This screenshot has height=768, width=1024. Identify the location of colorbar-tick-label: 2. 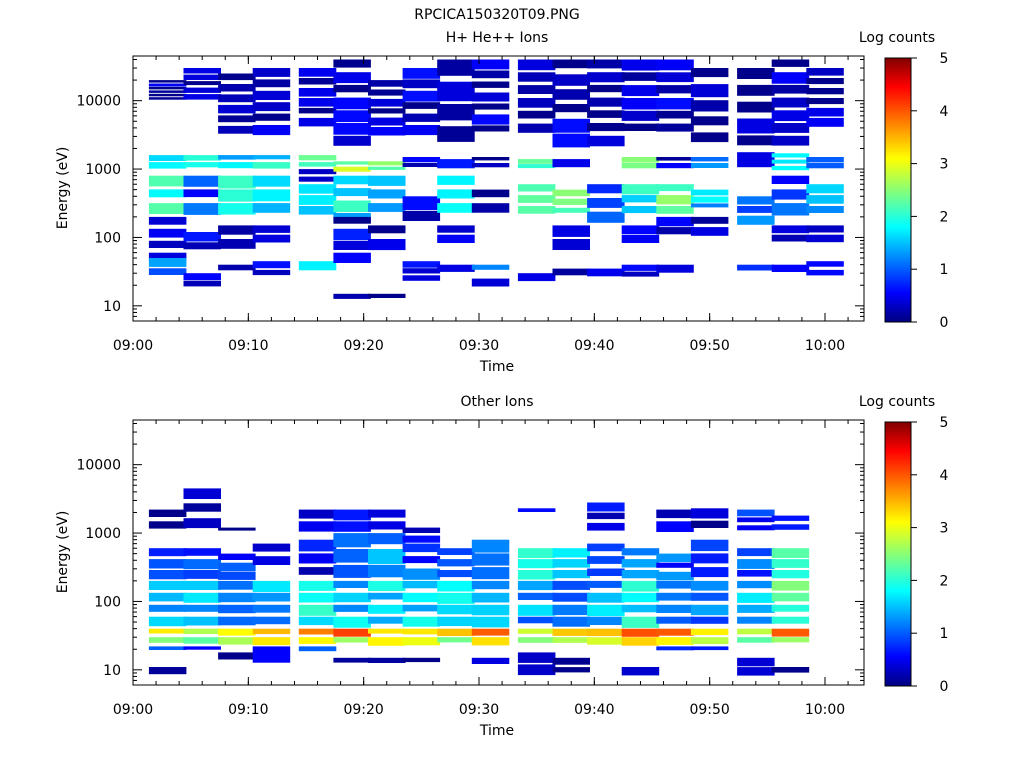
(944, 217).